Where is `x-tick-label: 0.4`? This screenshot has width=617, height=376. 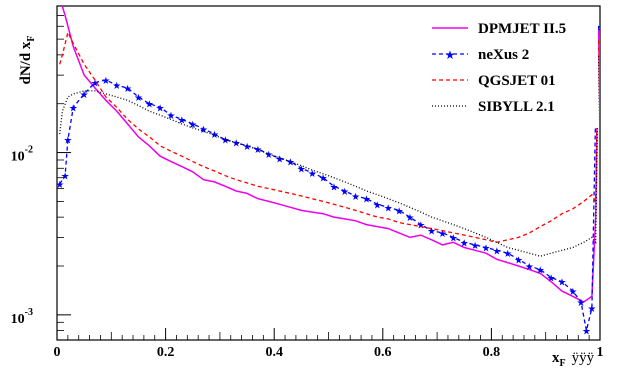 x-tick-label: 0.4 is located at coordinates (274, 352).